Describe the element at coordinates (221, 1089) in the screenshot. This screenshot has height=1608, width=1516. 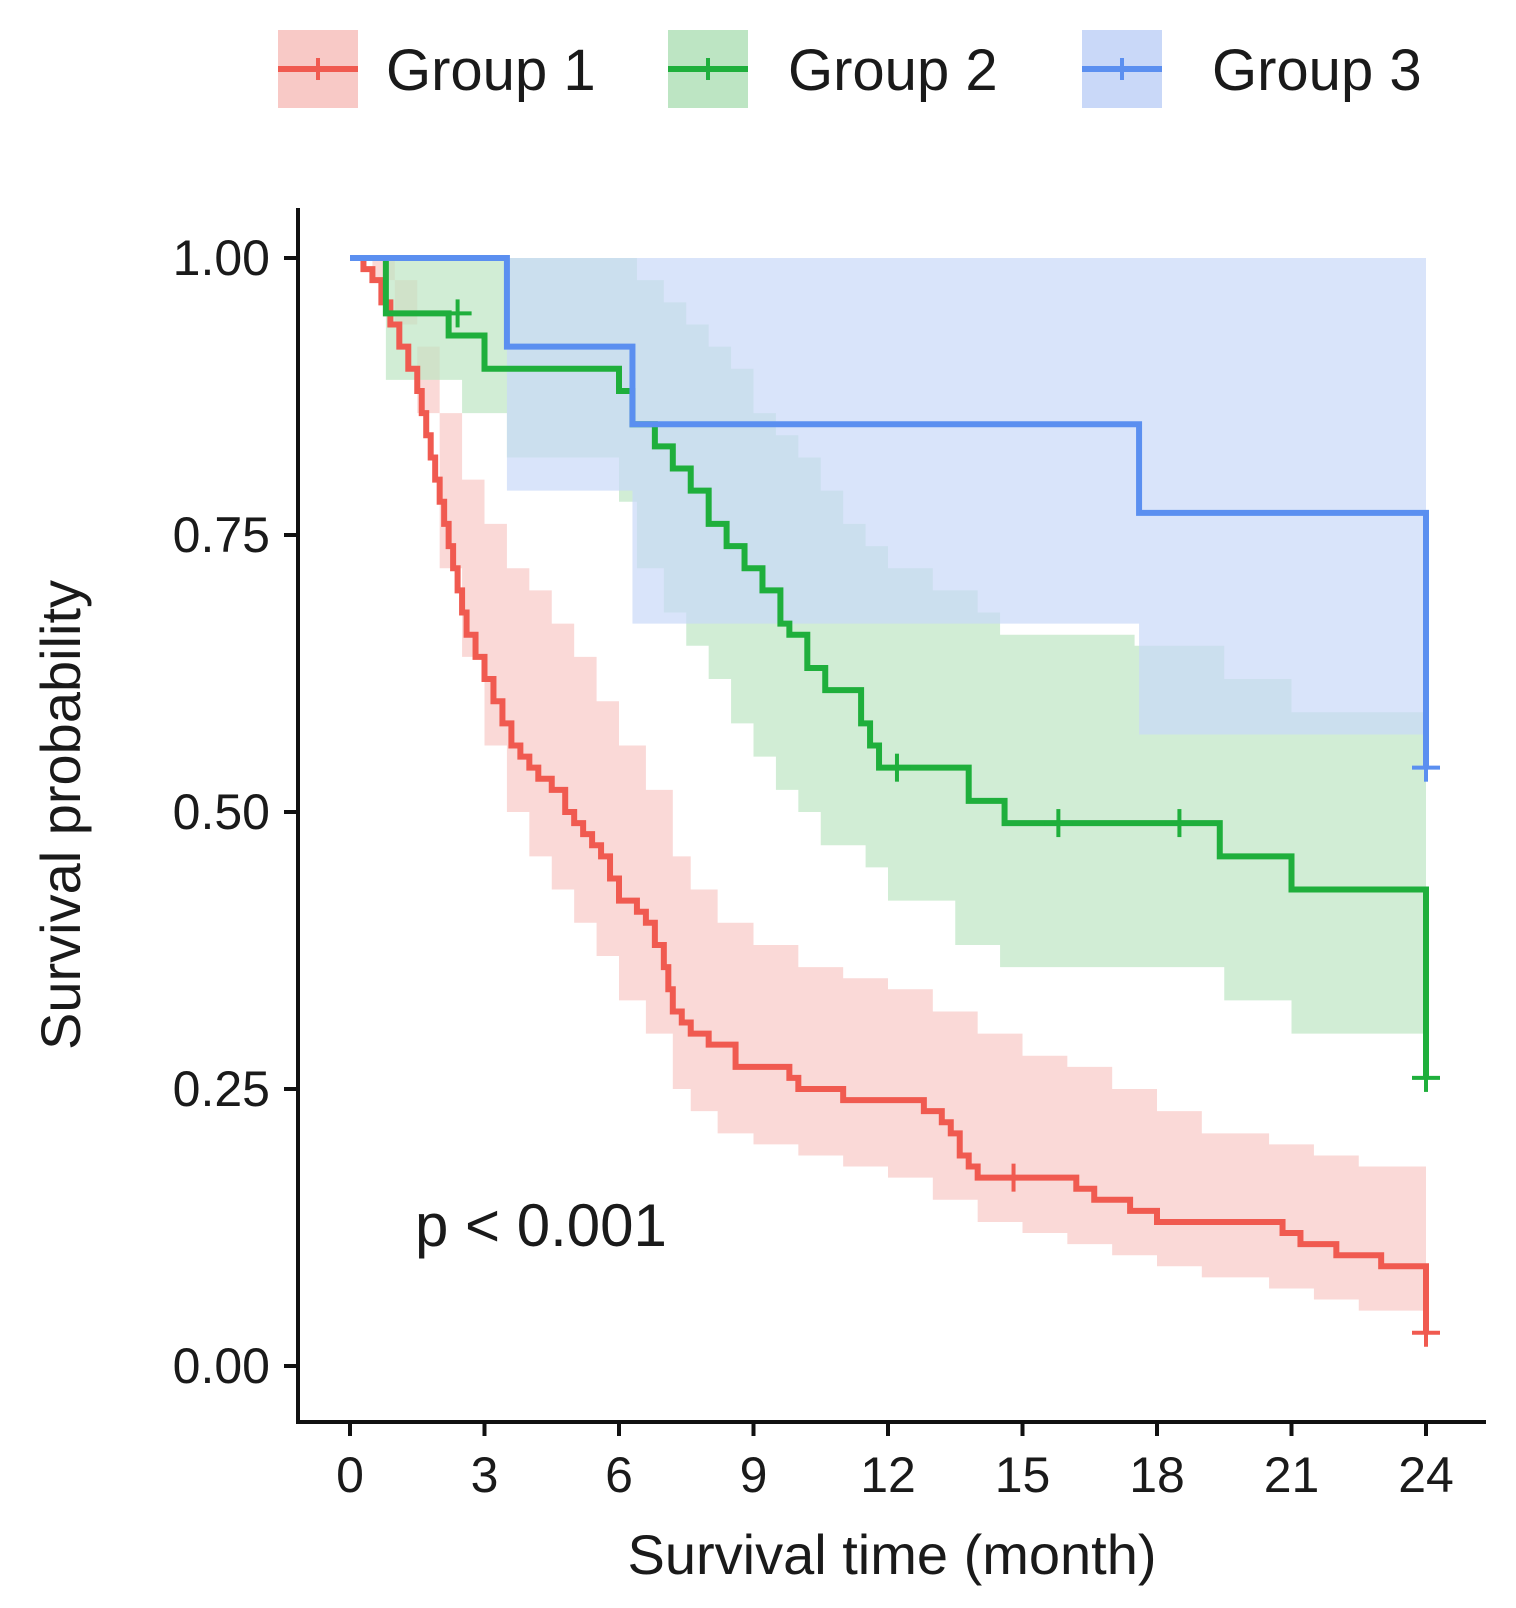
I see `y-tick-label: 0.25` at that location.